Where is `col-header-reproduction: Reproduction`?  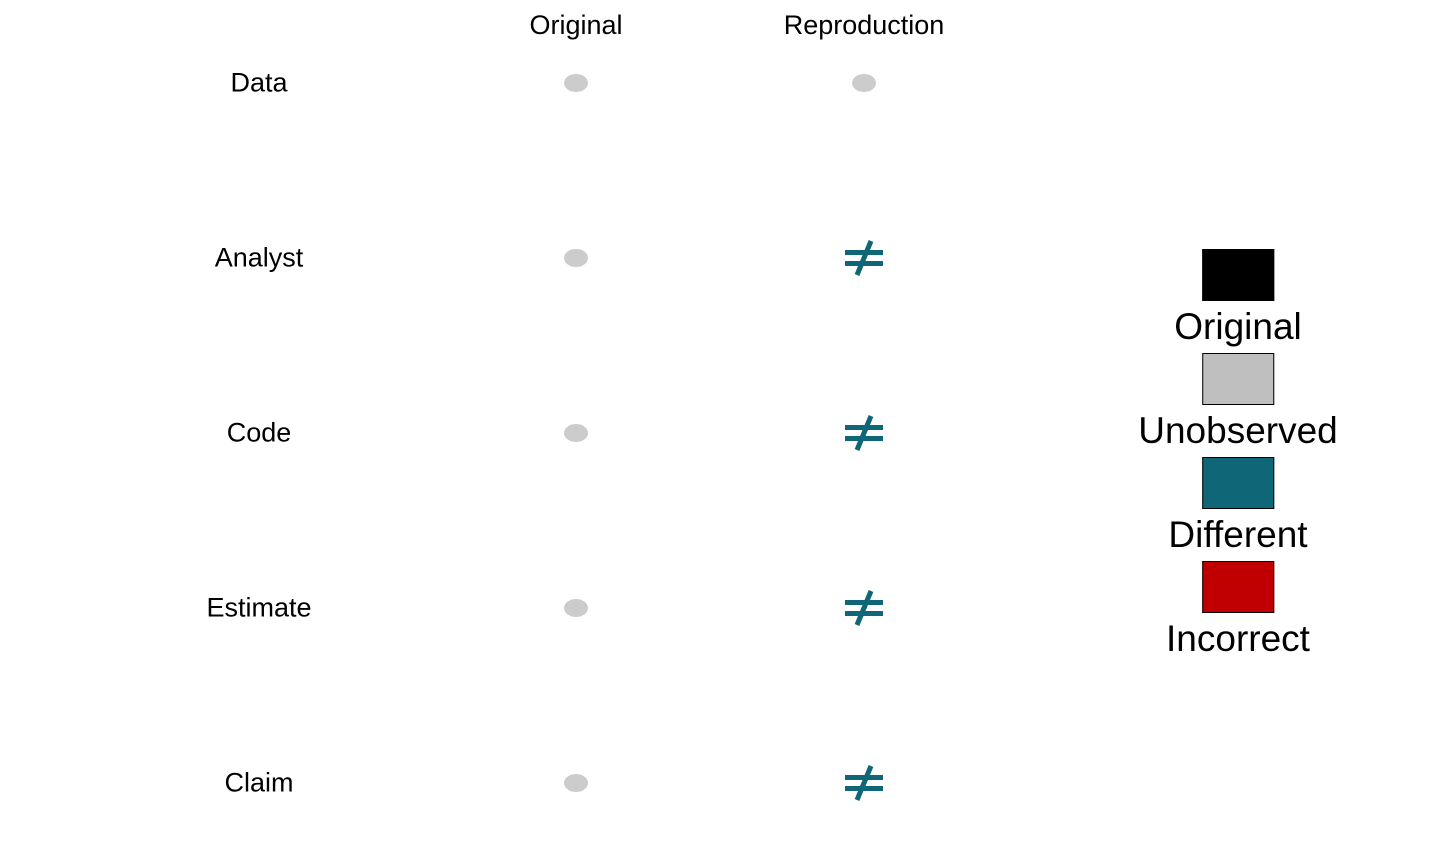
col-header-reproduction: Reproduction is located at coordinates (864, 25).